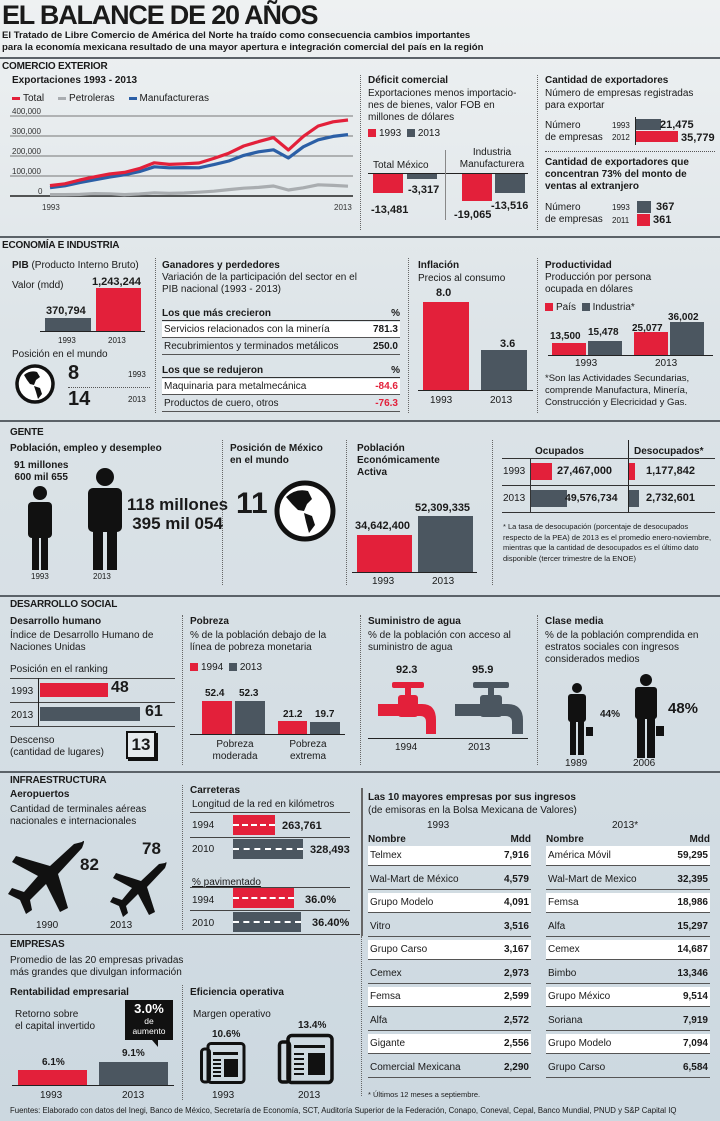 The image size is (720, 1121). I want to click on table-row: América Móvil 59,295, so click(628, 856).